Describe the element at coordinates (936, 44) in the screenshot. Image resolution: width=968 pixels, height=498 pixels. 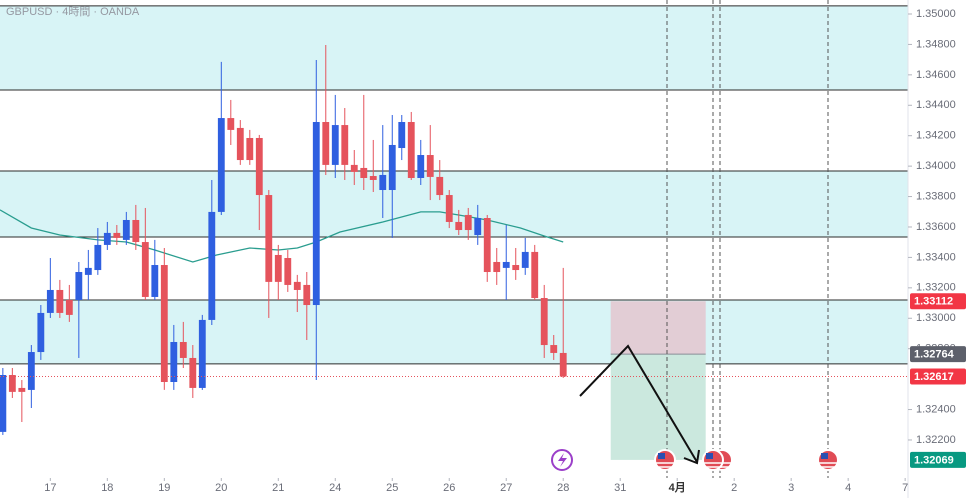
I see `y-tick-label: 1.34800` at that location.